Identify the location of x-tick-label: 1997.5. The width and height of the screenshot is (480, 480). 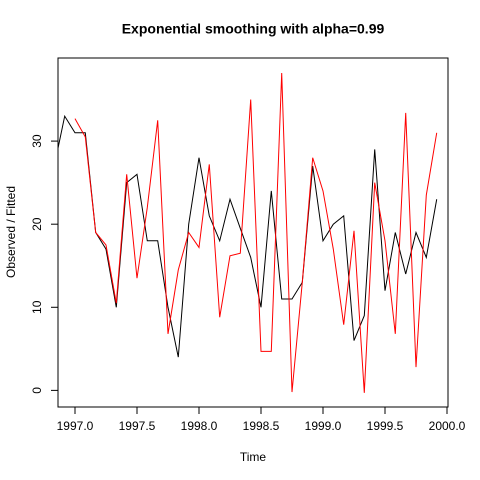
(137, 426).